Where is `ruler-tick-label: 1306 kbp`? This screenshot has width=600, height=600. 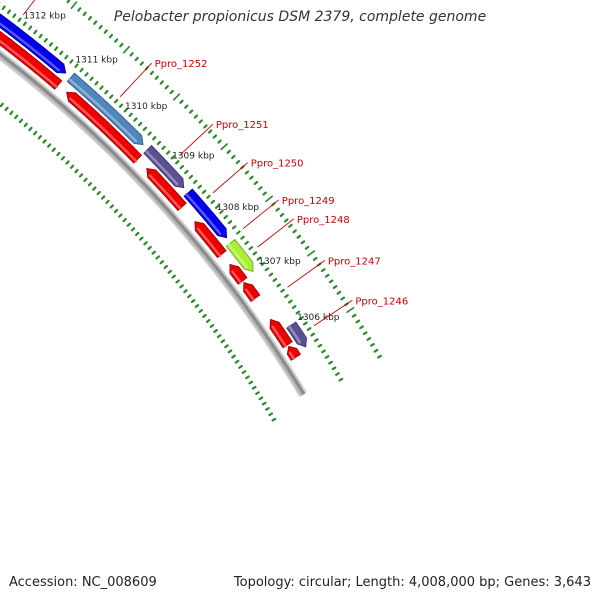 ruler-tick-label: 1306 kbp is located at coordinates (318, 318).